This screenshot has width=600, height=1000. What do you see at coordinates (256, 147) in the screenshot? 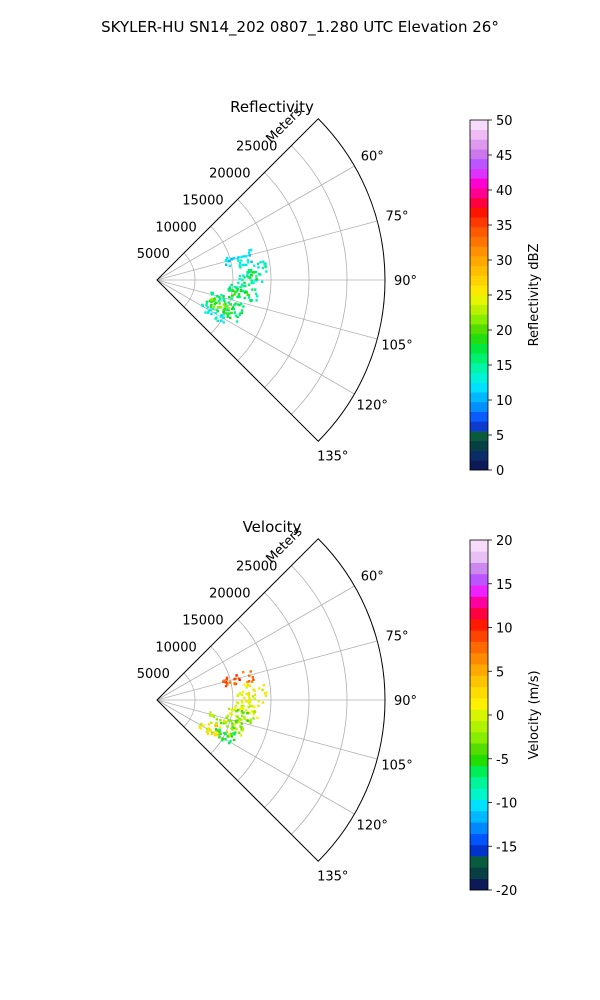
I see `radial-tick-label: 25000` at bounding box center [256, 147].